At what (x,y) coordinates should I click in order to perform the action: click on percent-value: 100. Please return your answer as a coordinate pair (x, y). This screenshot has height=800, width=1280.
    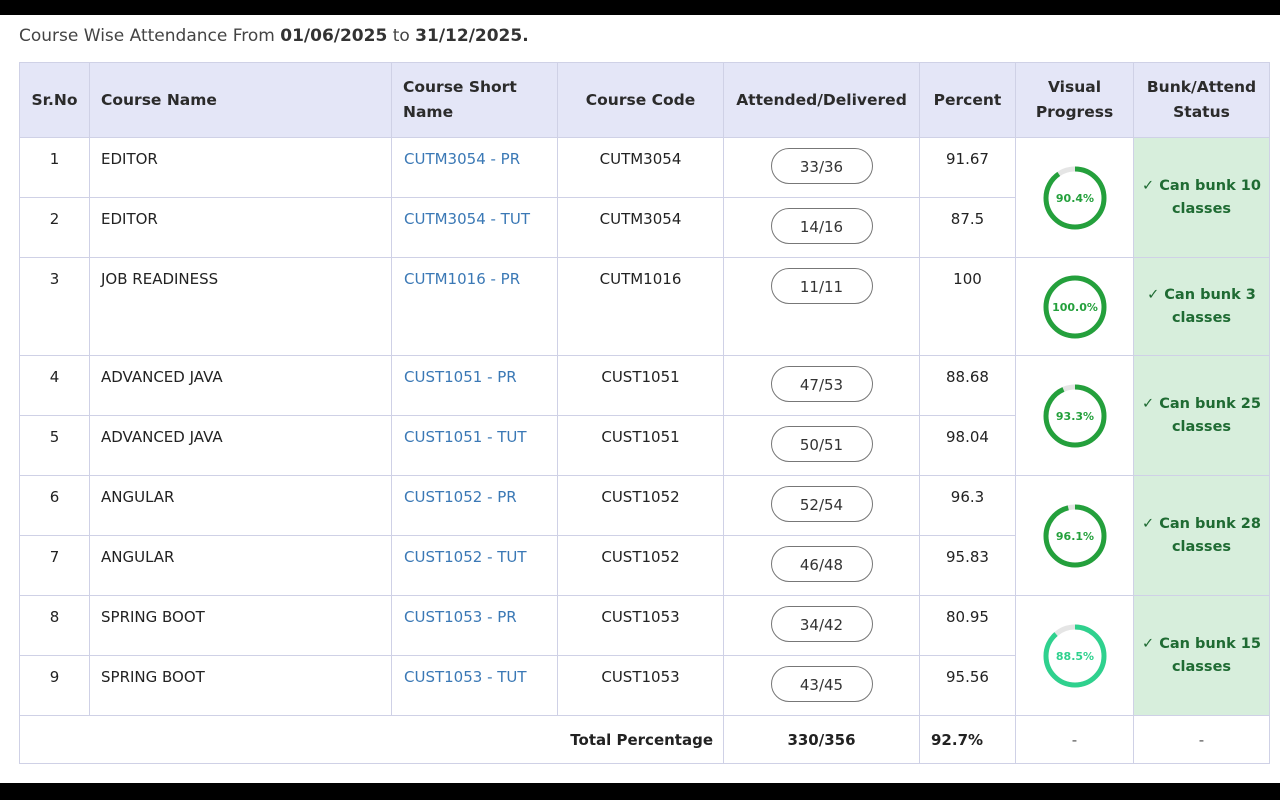
    Looking at the image, I should click on (967, 306).